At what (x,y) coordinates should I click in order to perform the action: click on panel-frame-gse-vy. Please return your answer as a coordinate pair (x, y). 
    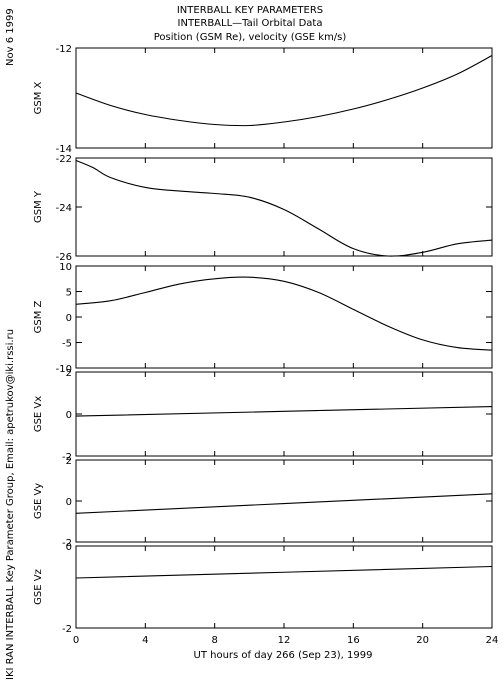
    Looking at the image, I should click on (284, 501).